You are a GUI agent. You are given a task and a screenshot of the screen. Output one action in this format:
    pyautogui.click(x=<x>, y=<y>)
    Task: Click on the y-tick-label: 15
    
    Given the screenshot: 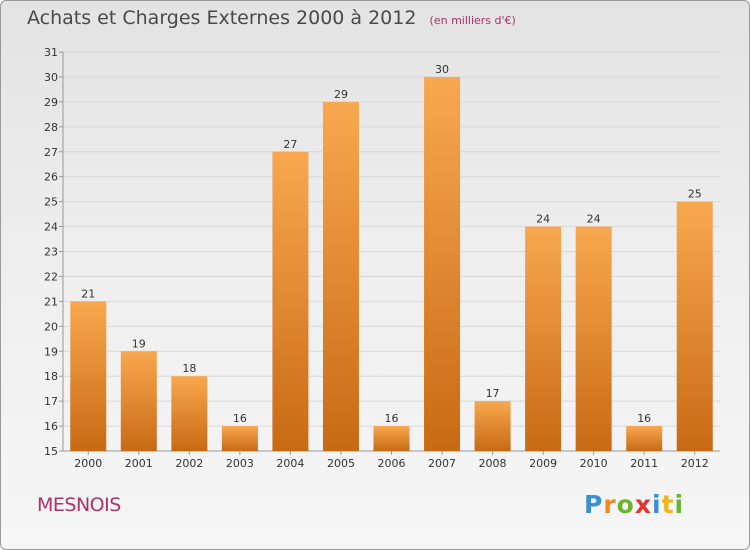 What is the action you would take?
    pyautogui.click(x=51, y=451)
    